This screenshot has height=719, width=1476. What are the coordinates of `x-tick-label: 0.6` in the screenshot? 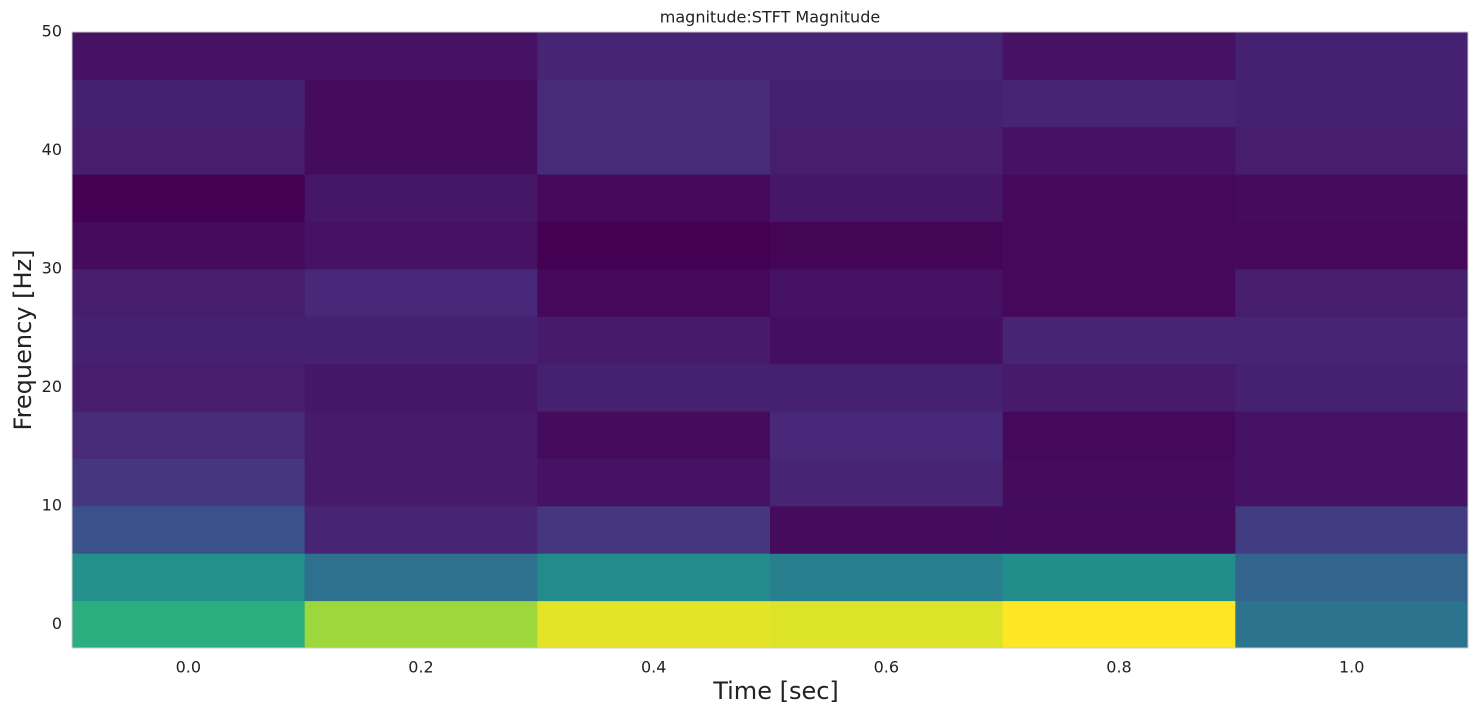 It's located at (886, 667).